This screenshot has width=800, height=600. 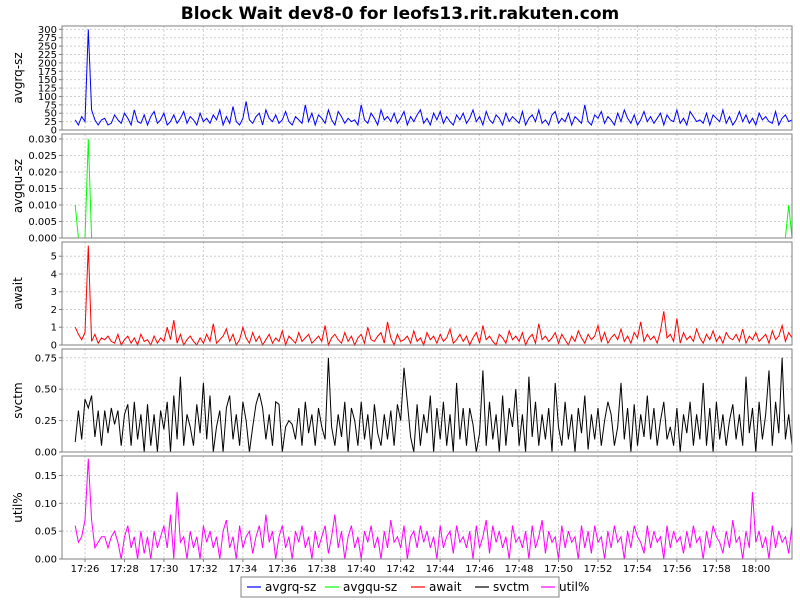 I want to click on y-tick-label: 300, so click(x=47, y=30).